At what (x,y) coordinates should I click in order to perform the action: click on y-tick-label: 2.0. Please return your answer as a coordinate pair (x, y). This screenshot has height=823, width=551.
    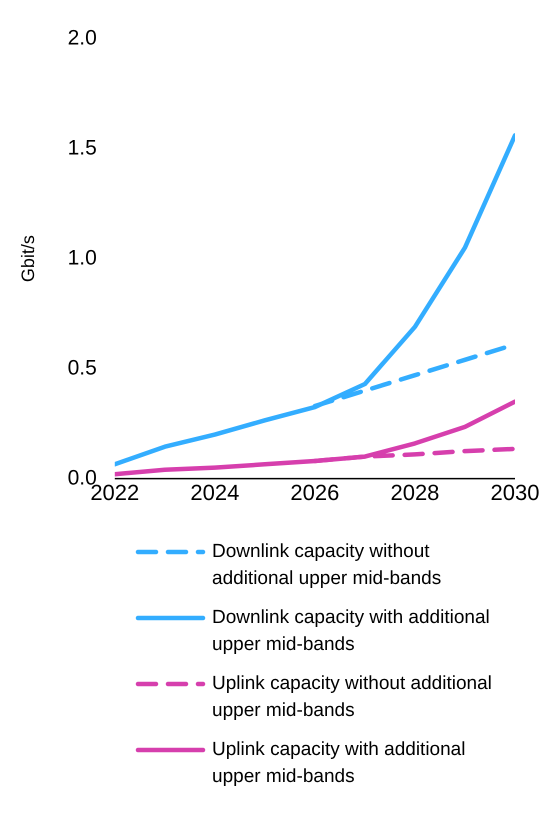
    Looking at the image, I should click on (82, 38).